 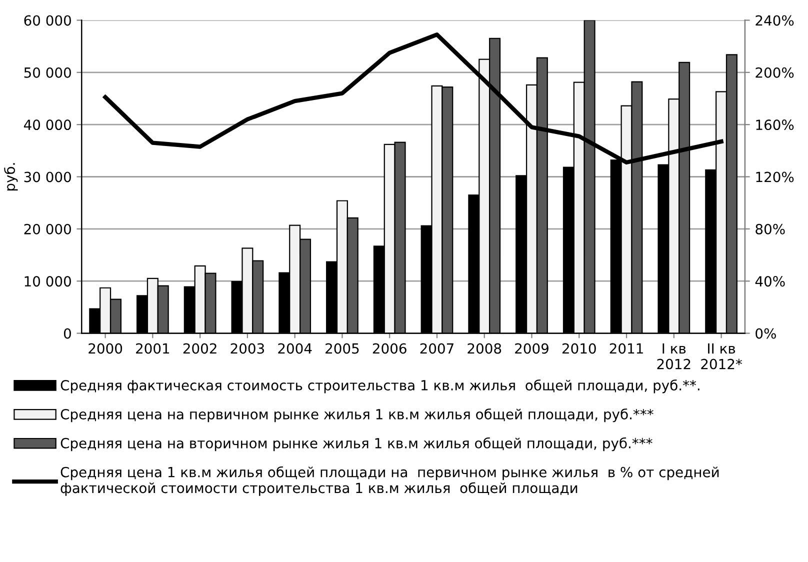 I want to click on y-tick-label: 30 000, so click(x=47, y=177).